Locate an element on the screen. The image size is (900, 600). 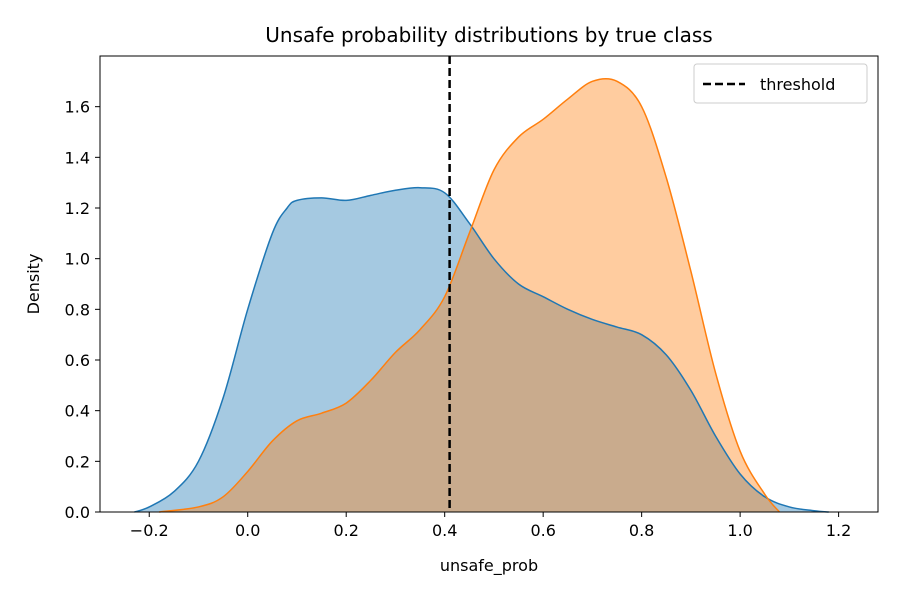
x-tick-label: 1.2 is located at coordinates (838, 530).